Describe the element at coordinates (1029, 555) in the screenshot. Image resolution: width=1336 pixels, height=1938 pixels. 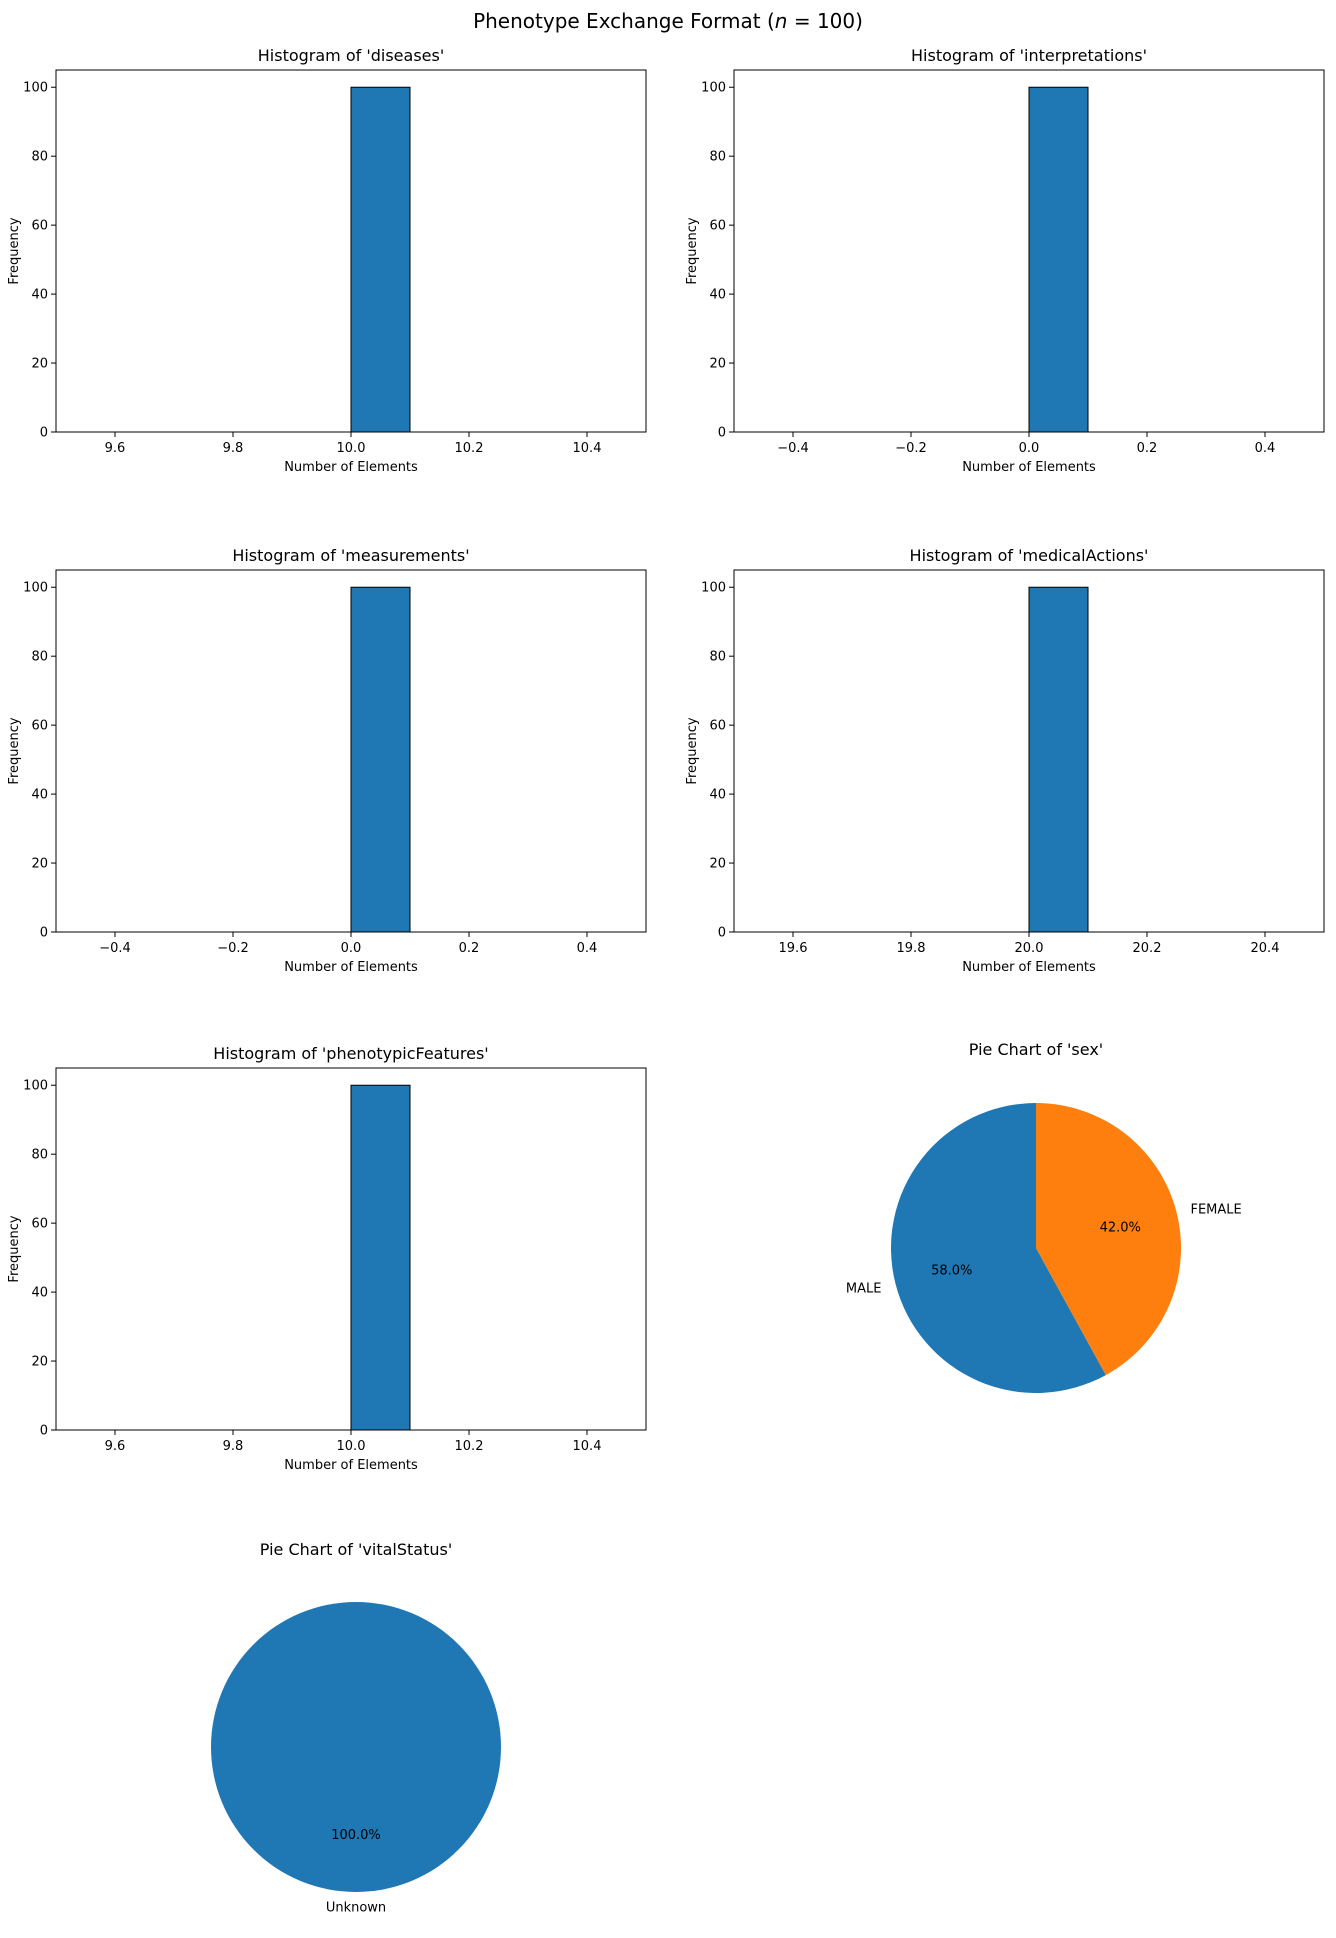
I see `chart-title: Histogram of 'medicalActions'` at that location.